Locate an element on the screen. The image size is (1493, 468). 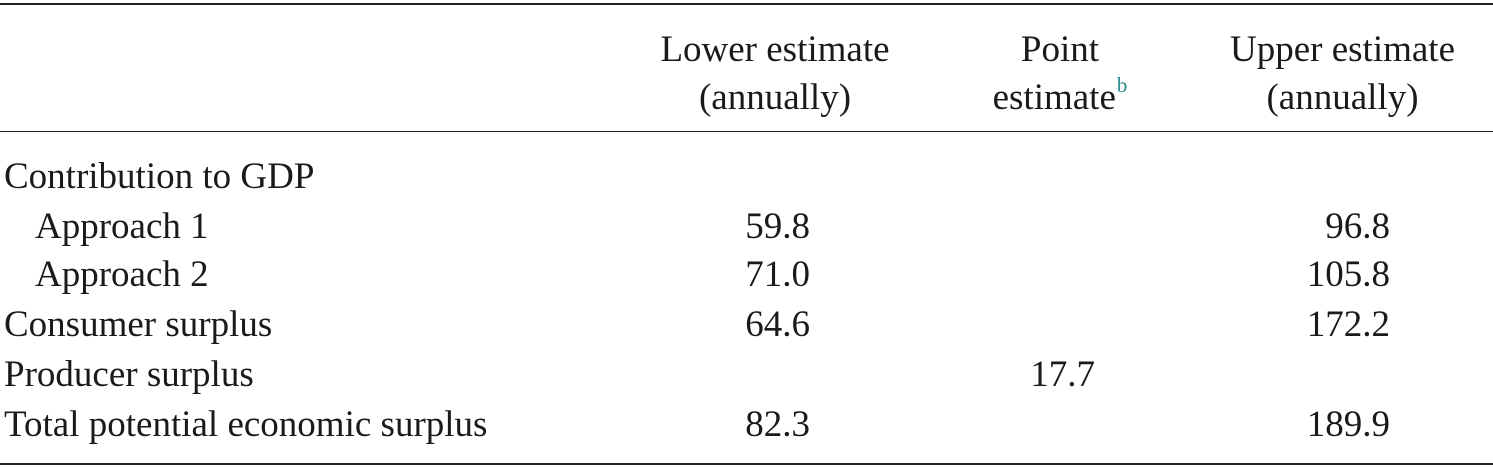
table-row-contribution-to-gdp: Contribution to GDP is located at coordinates (746, 177).